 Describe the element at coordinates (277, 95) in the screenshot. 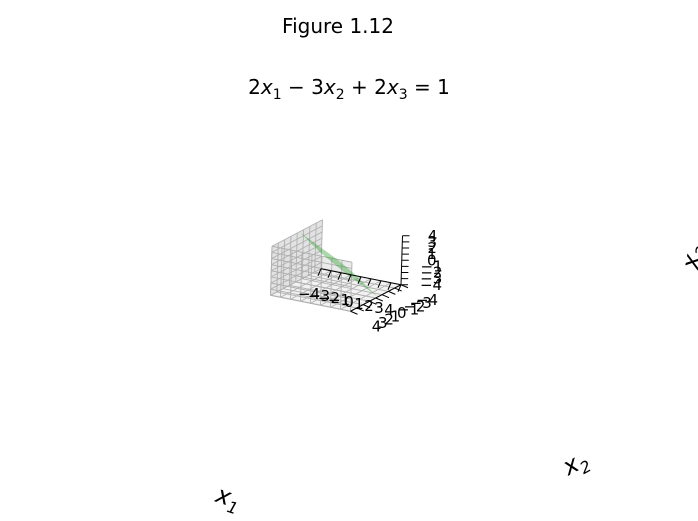

I see `chart-title-part: 1` at that location.